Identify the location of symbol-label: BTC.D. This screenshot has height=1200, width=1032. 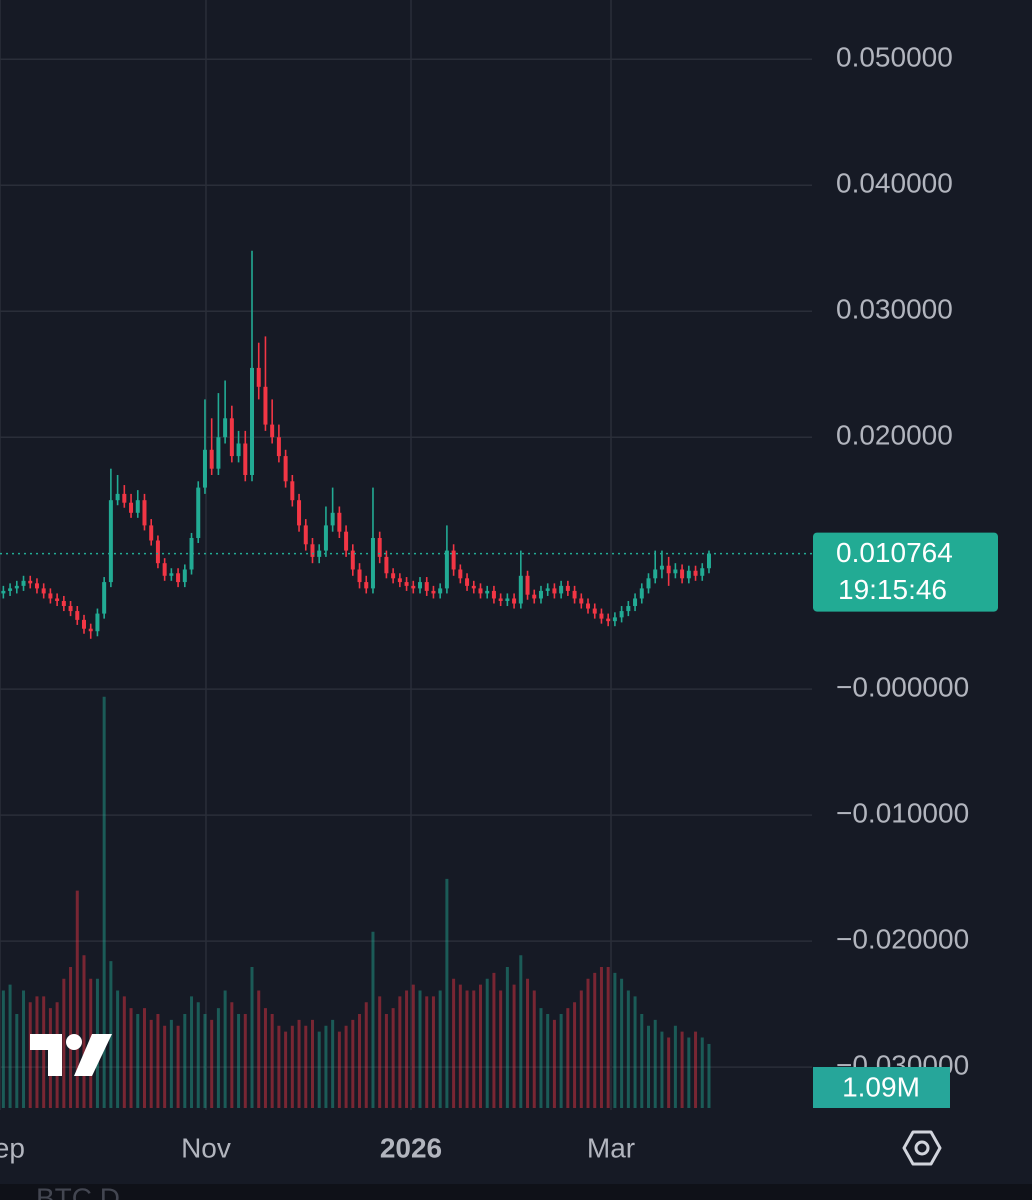
(78, 1191).